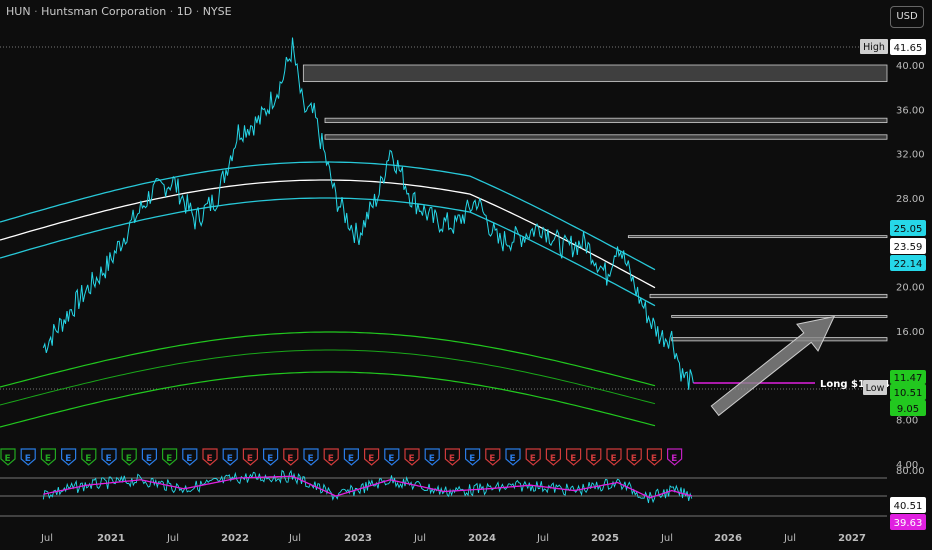 The width and height of the screenshot is (932, 550). Describe the element at coordinates (328, 359) in the screenshot. I see `upper-green-band` at that location.